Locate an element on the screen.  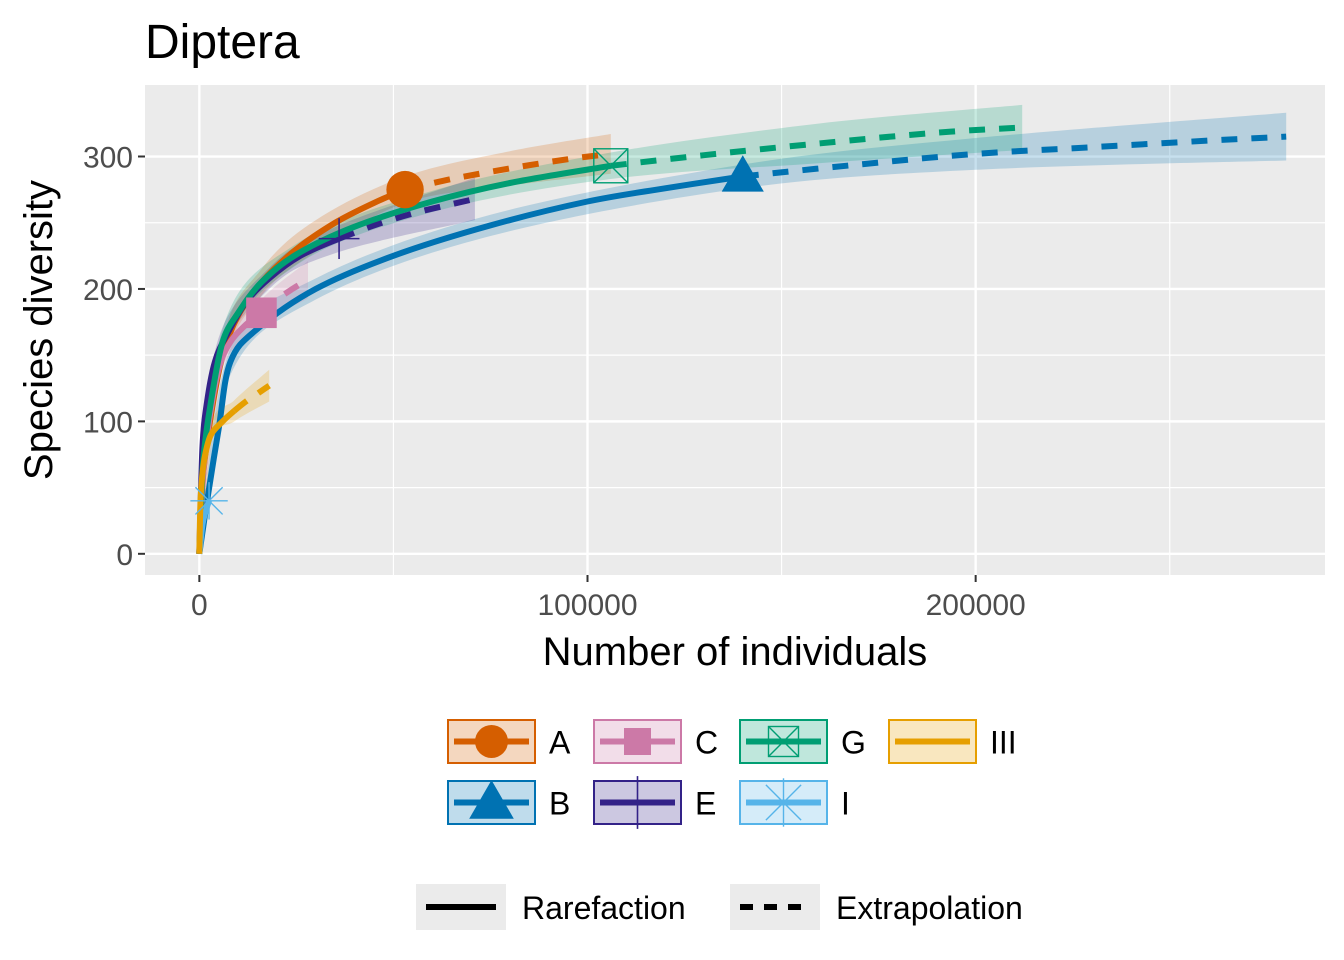
observed-point-B is located at coordinates (742, 173).